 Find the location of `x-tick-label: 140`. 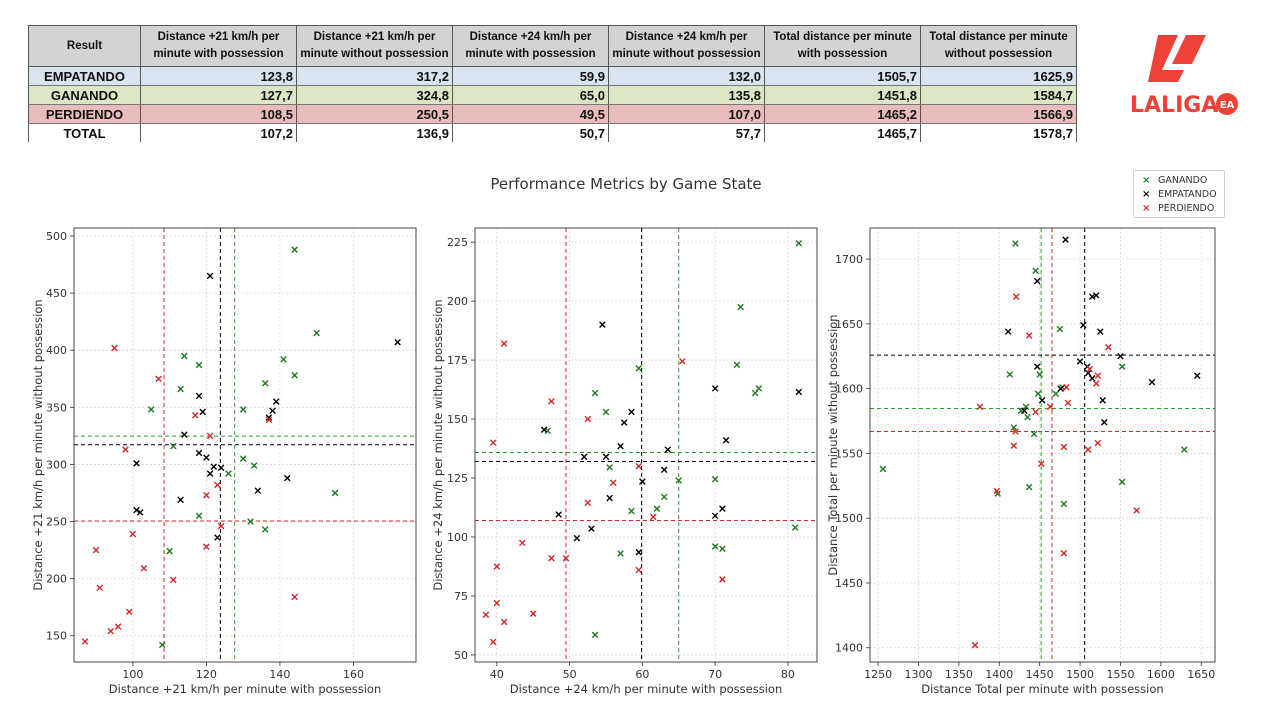

x-tick-label: 140 is located at coordinates (279, 674).